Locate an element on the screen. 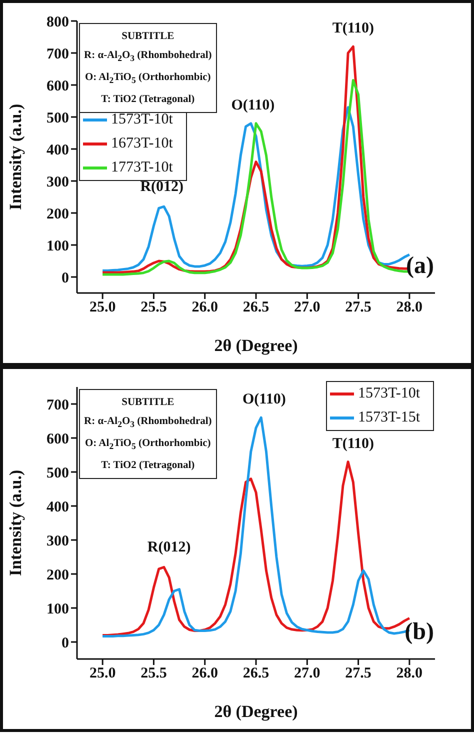 This screenshot has width=474, height=735. text: (a) is located at coordinates (420, 266).